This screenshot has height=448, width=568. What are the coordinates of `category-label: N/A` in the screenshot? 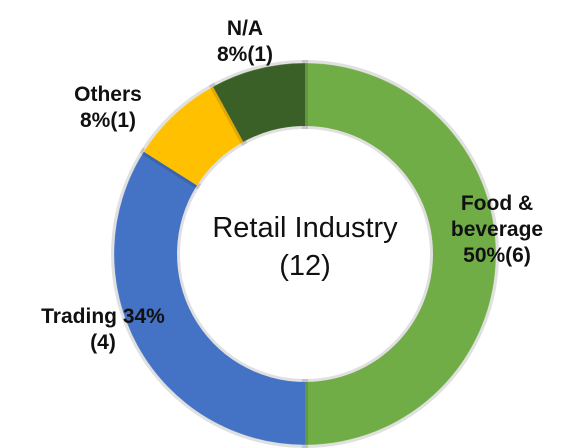 It's located at (245, 28).